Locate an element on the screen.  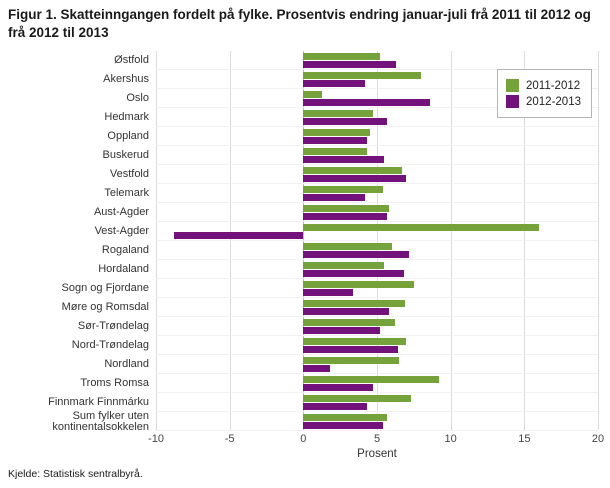
source-note: Kjelde: Statistisk sentralbyrå. is located at coordinates (75, 474).